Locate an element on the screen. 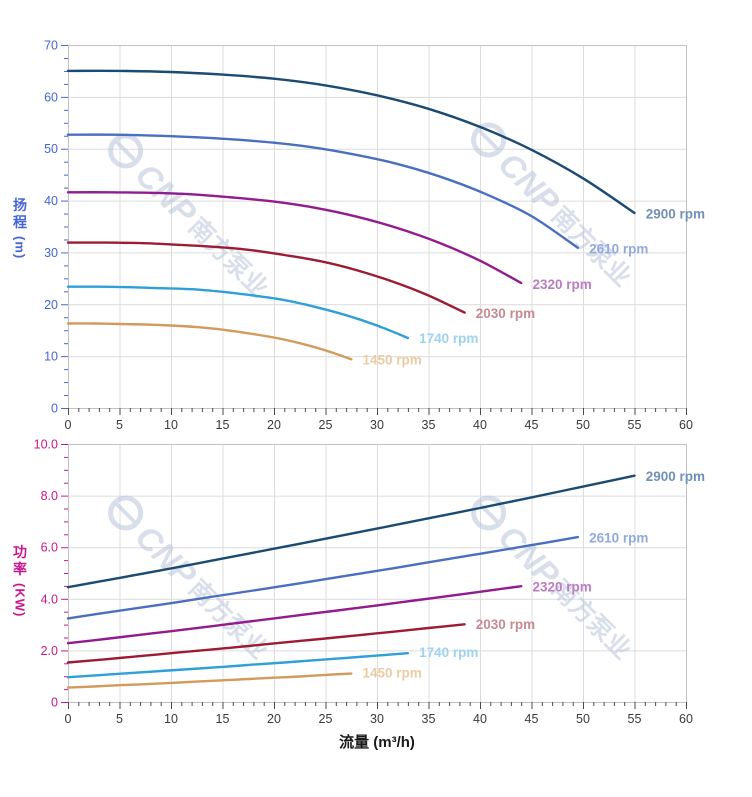 Image resolution: width=752 pixels, height=797 pixels. y-axis-title-char: 扬 is located at coordinates (20, 205).